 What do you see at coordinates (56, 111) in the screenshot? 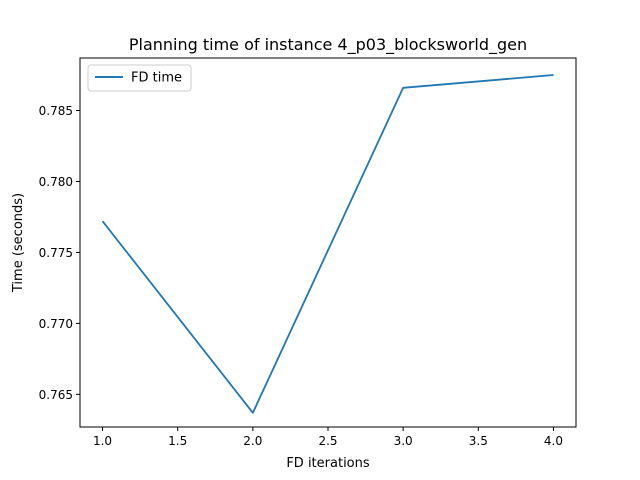
I see `y-tick-label: 0.785` at bounding box center [56, 111].